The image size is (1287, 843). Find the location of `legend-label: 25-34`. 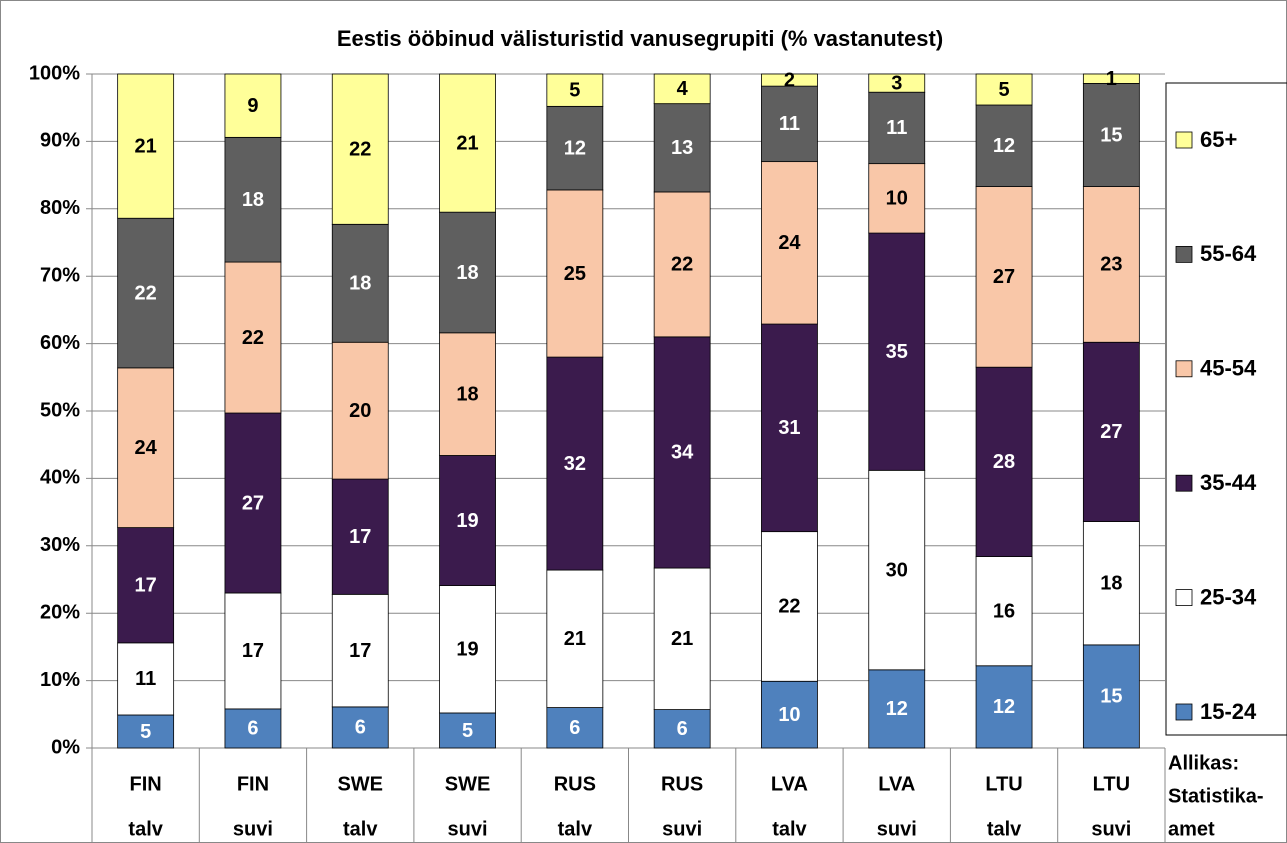

legend-label: 25-34 is located at coordinates (1228, 596).